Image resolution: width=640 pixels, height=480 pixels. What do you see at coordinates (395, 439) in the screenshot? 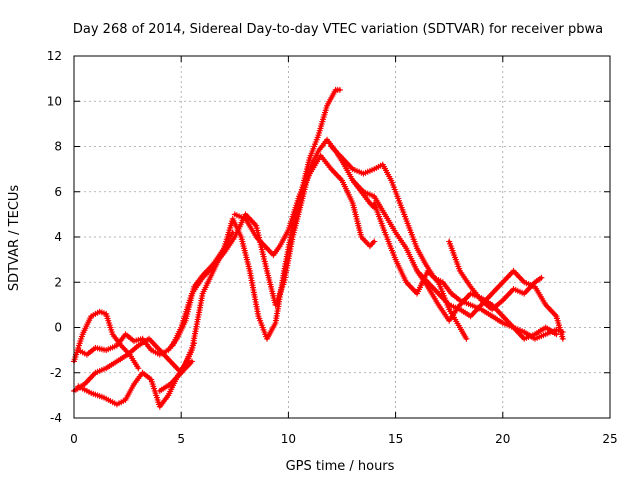
I see `x-tick-label: 15` at bounding box center [395, 439].